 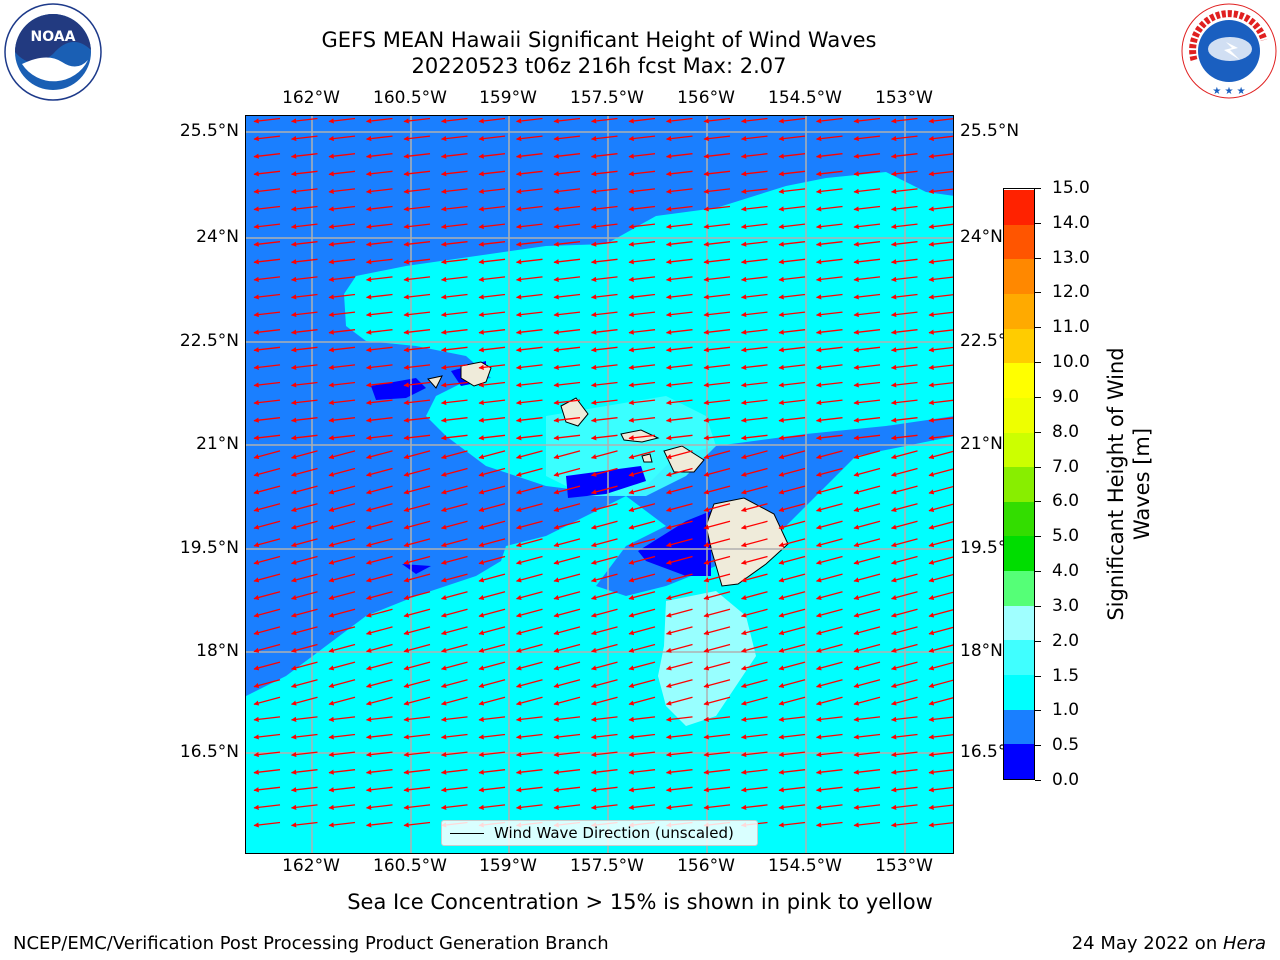 I want to click on lon-tick-bot: 153°W, so click(x=904, y=866).